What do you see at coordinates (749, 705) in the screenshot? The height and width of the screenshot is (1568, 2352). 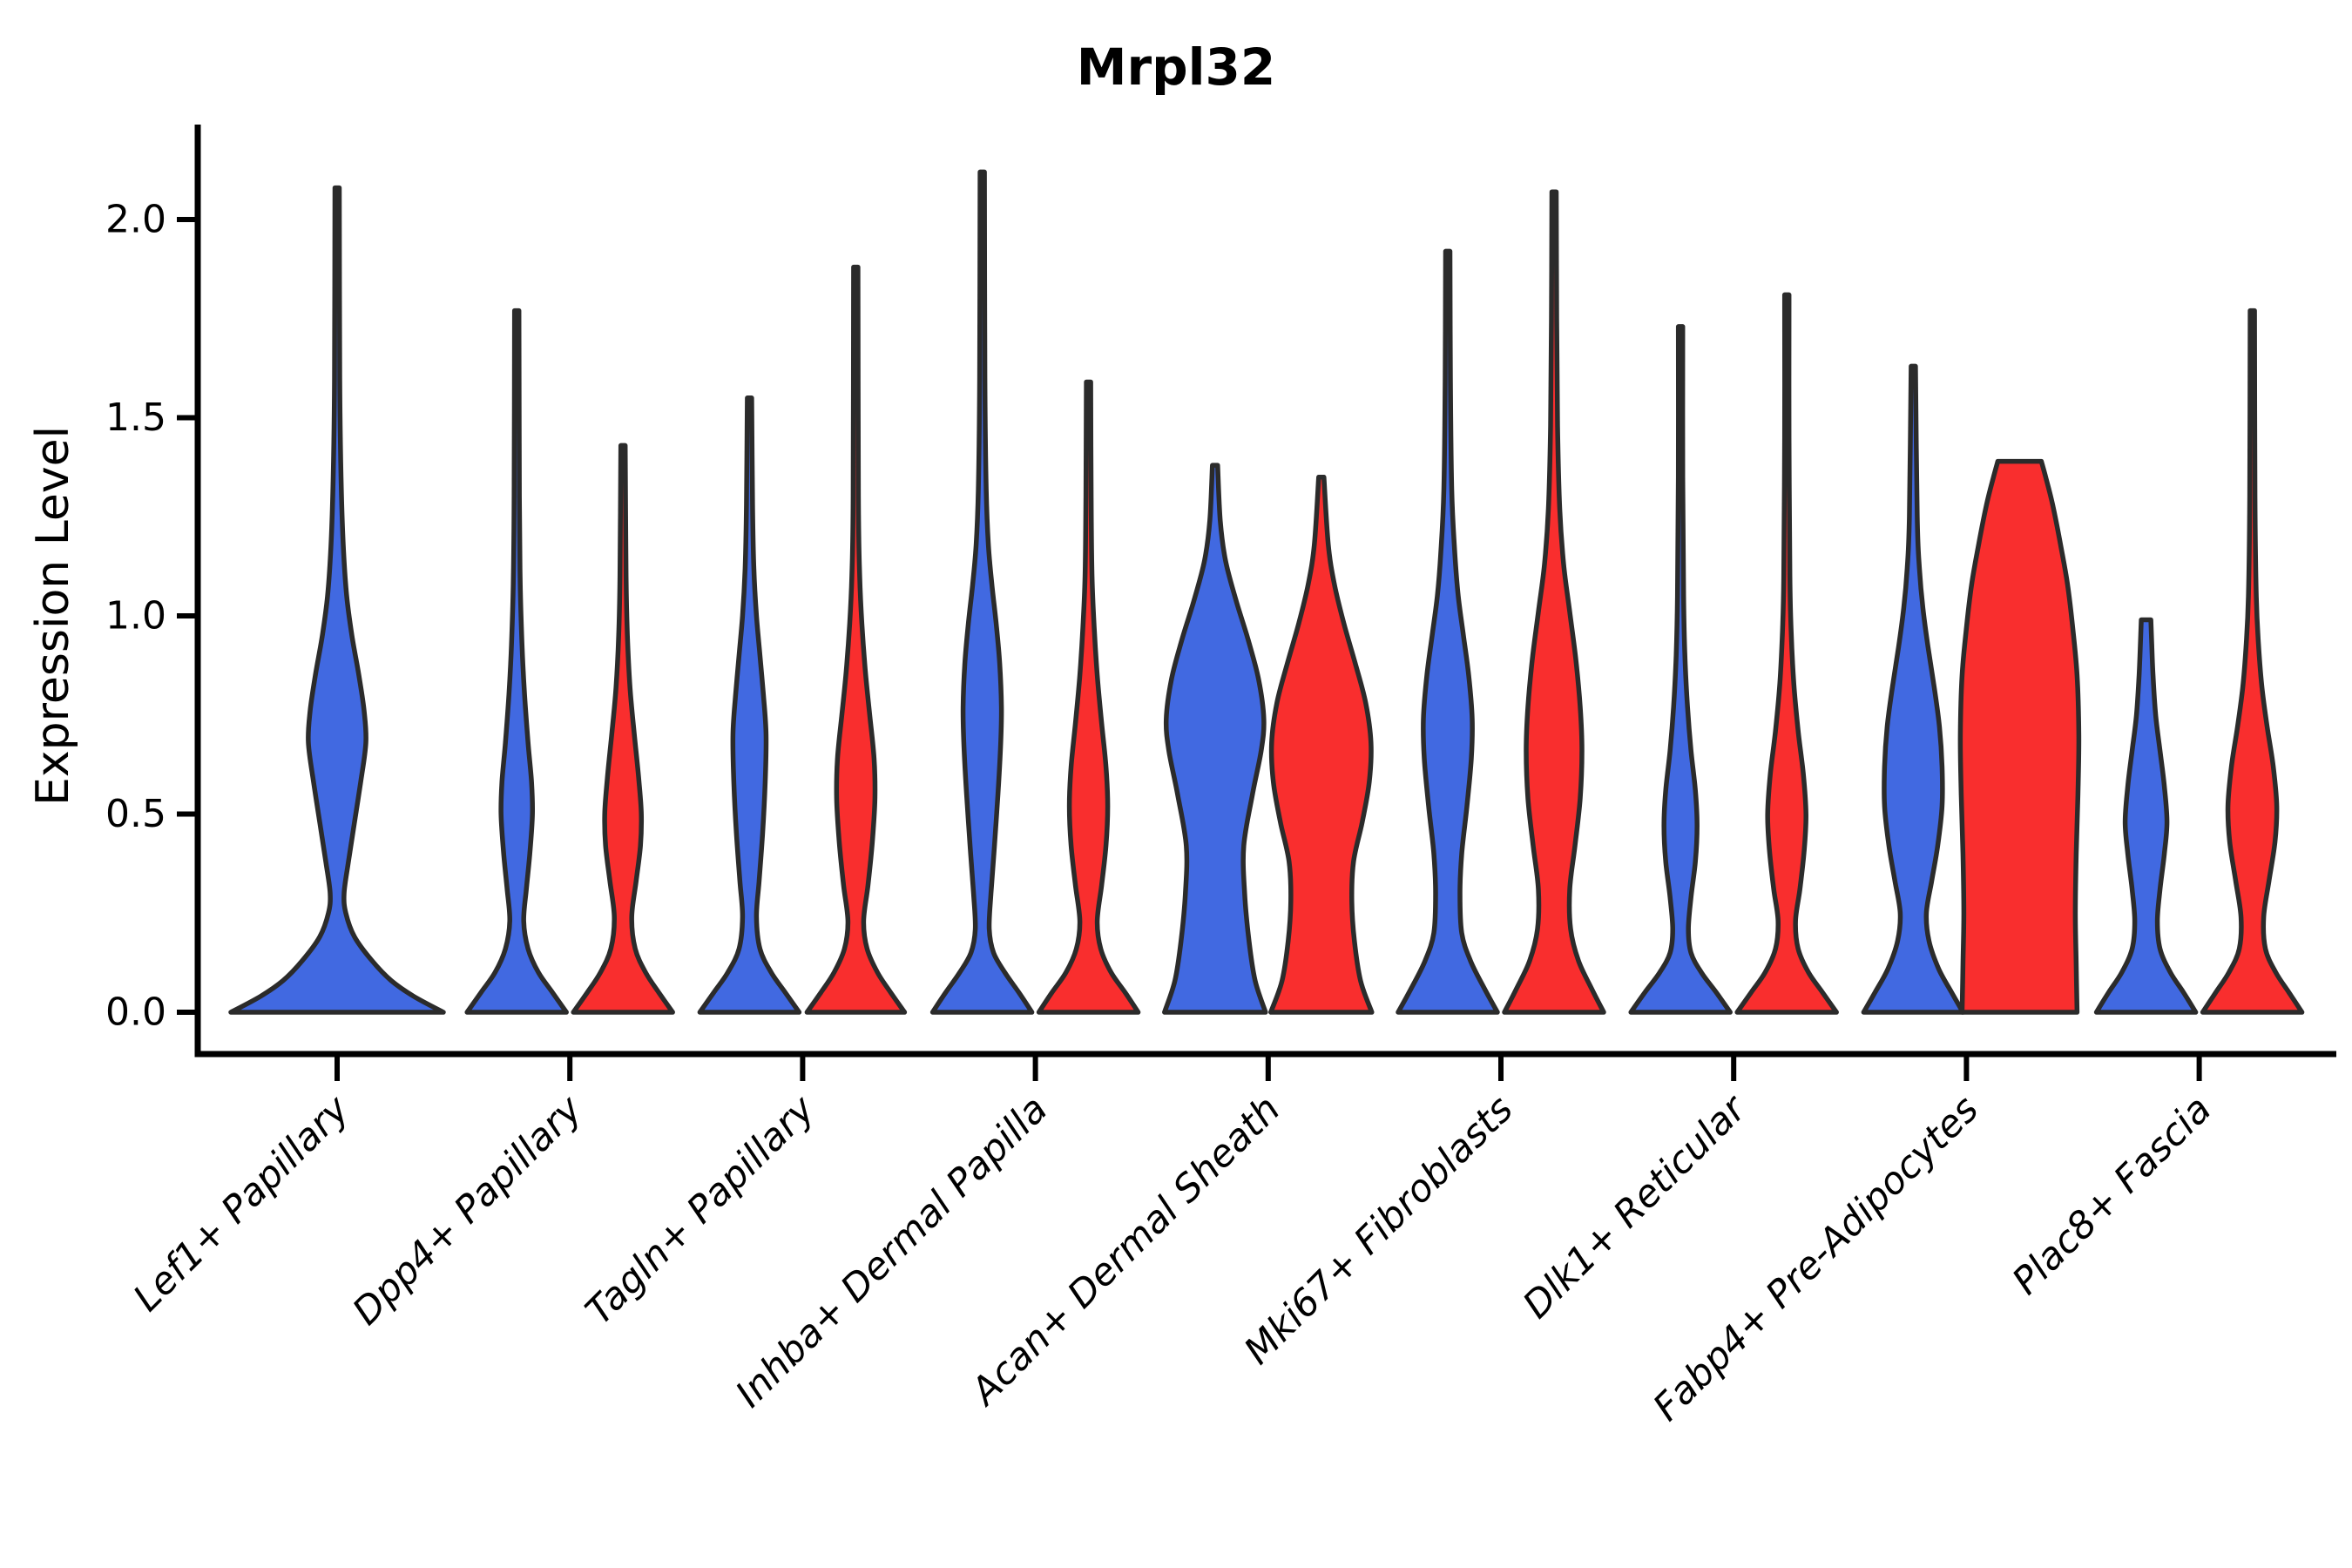 I see `violin-tagln-papillary-blue` at bounding box center [749, 705].